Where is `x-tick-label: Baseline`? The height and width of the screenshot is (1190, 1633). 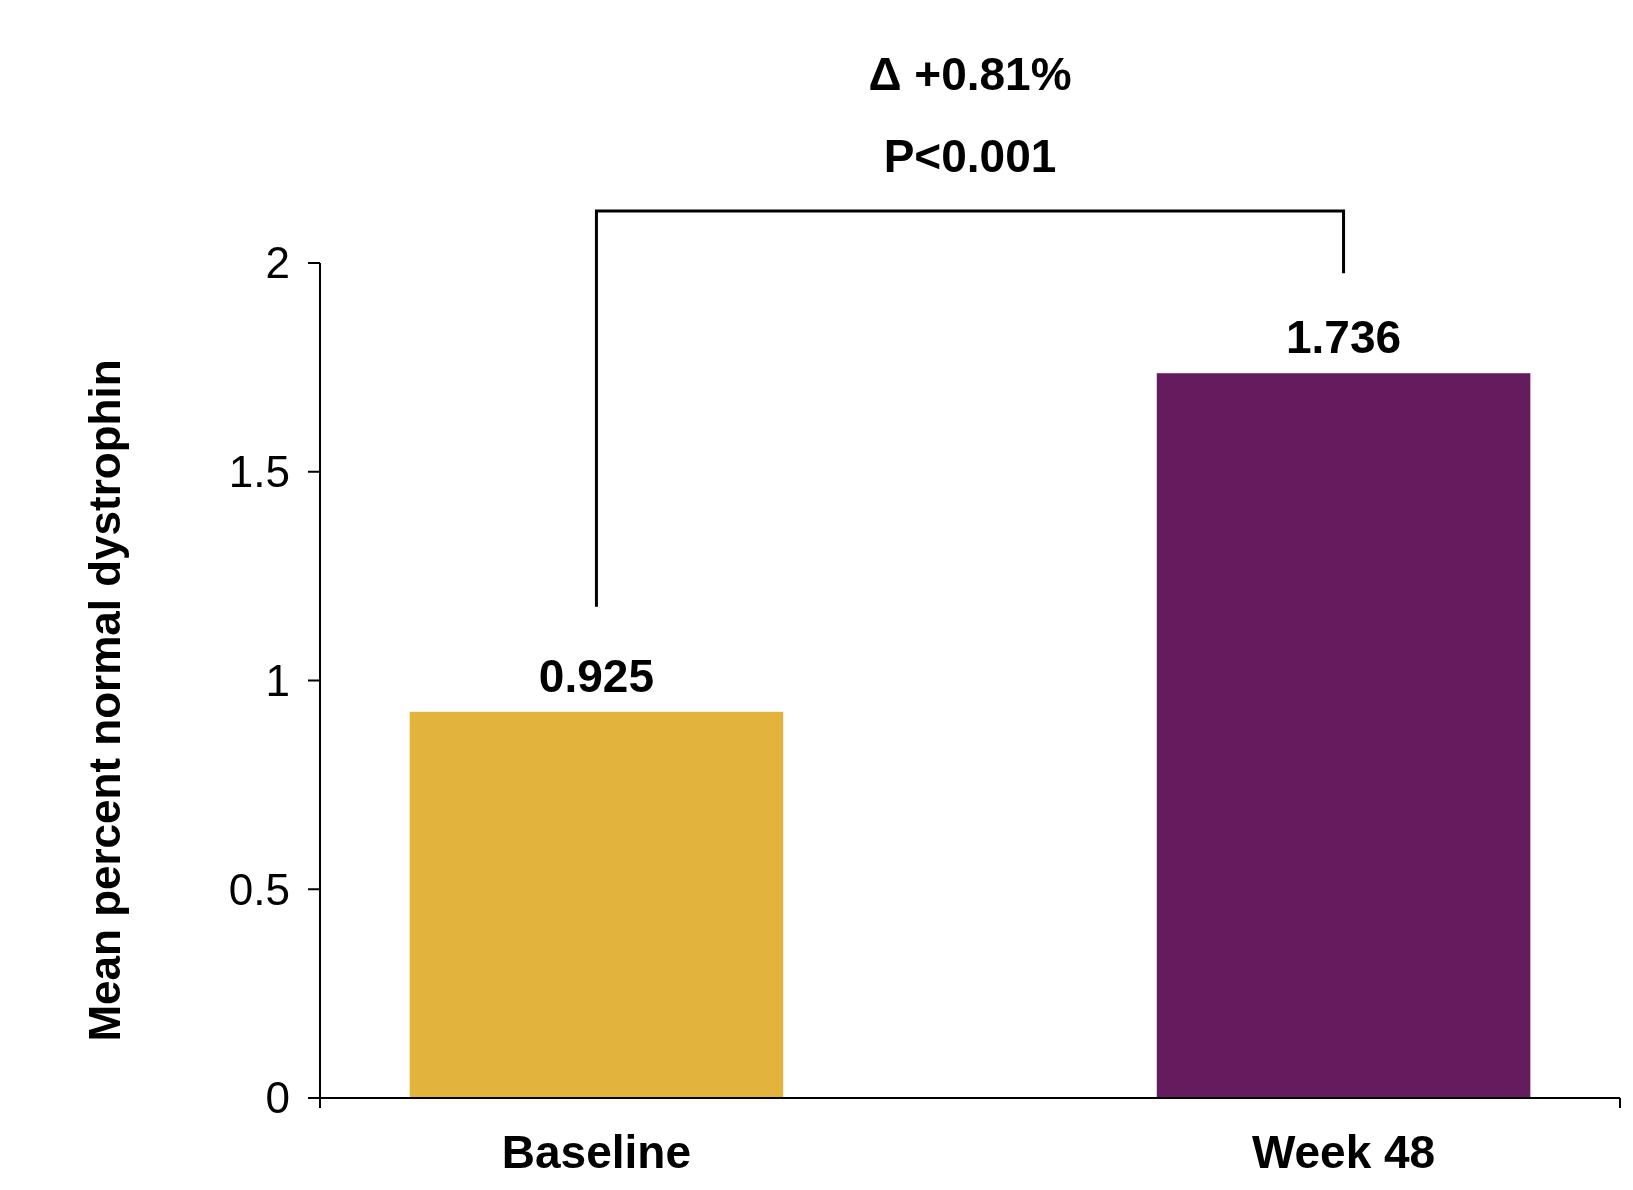
x-tick-label: Baseline is located at coordinates (596, 1152).